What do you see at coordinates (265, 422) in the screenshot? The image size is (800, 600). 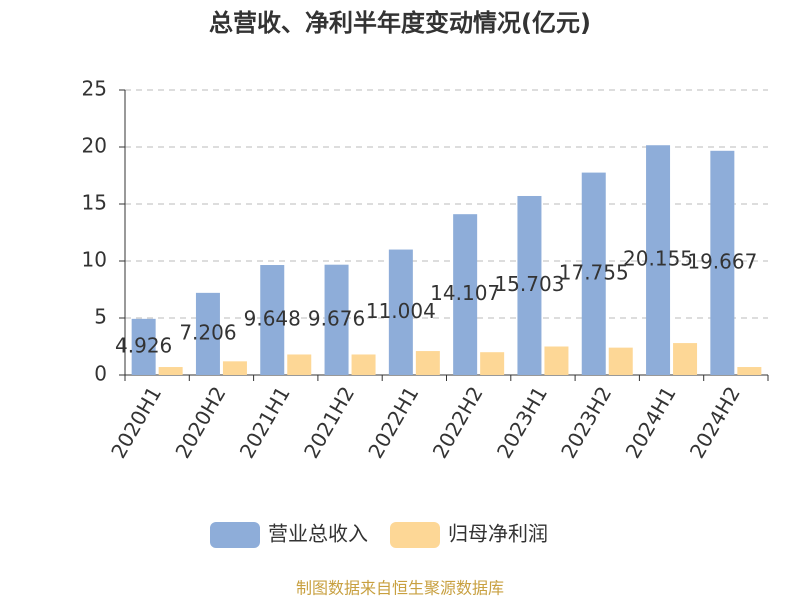 I see `x-tick-label: 2021H1` at bounding box center [265, 422].